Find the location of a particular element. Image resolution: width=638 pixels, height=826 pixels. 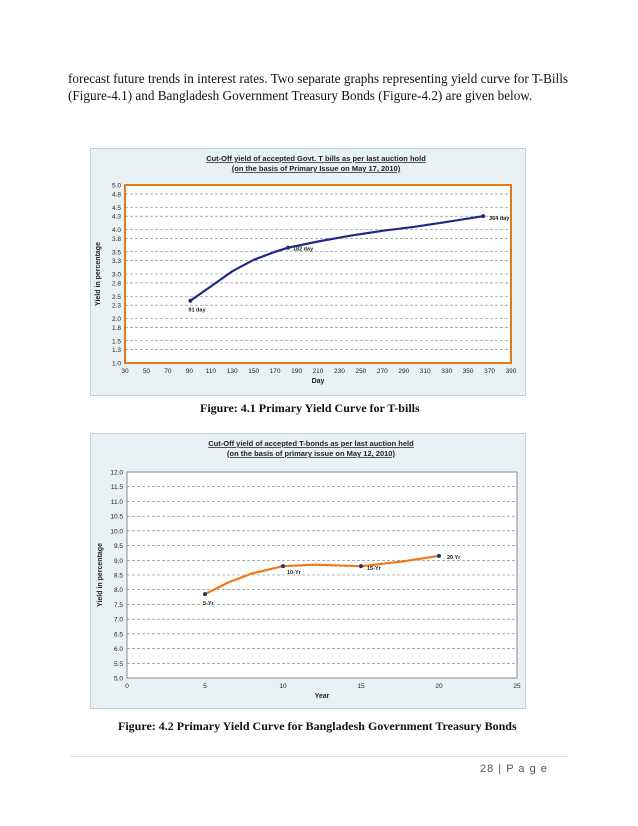

y-tick-label: 5.5 is located at coordinates (118, 664).